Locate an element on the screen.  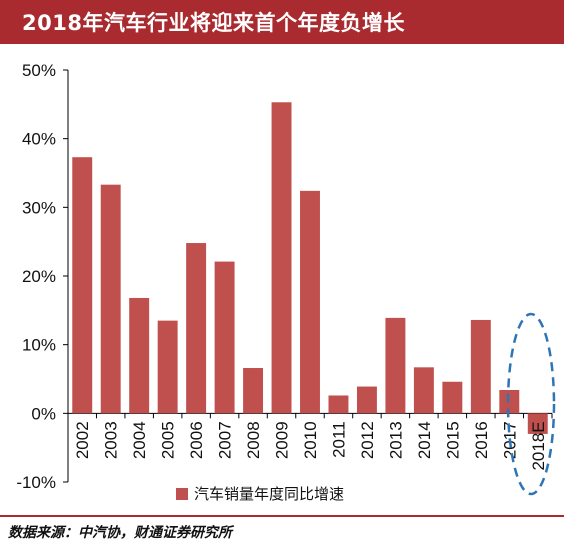
x-tick-label: 2010 is located at coordinates (310, 440).